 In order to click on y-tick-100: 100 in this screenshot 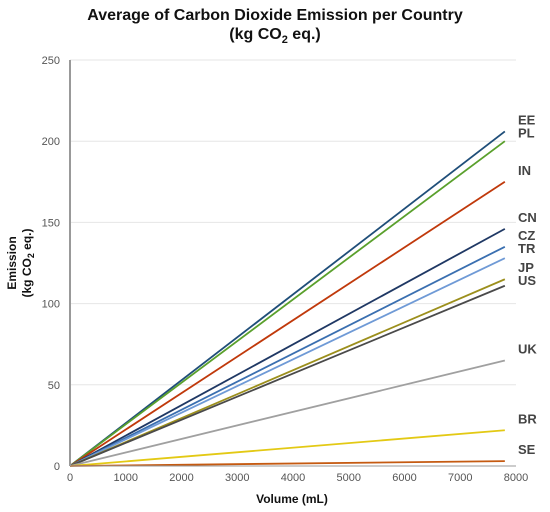, I will do `click(51, 305)`.